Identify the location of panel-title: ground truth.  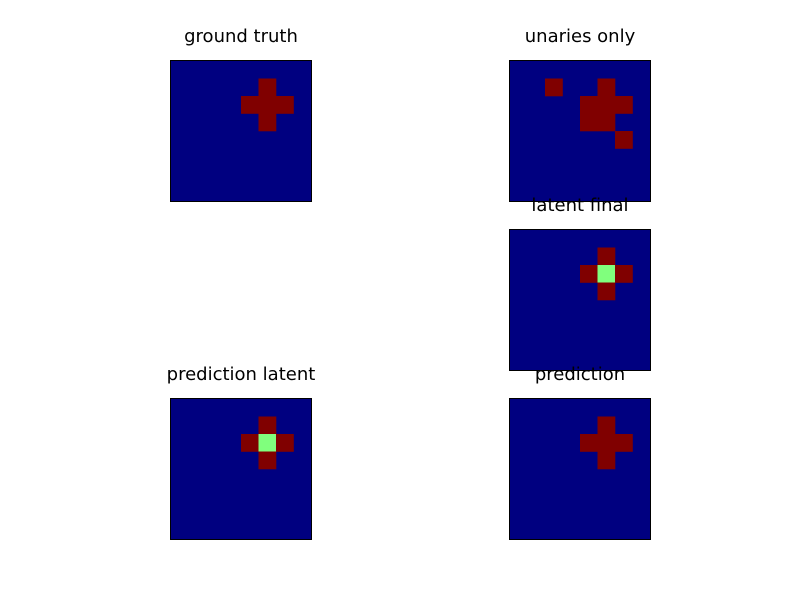
(241, 36).